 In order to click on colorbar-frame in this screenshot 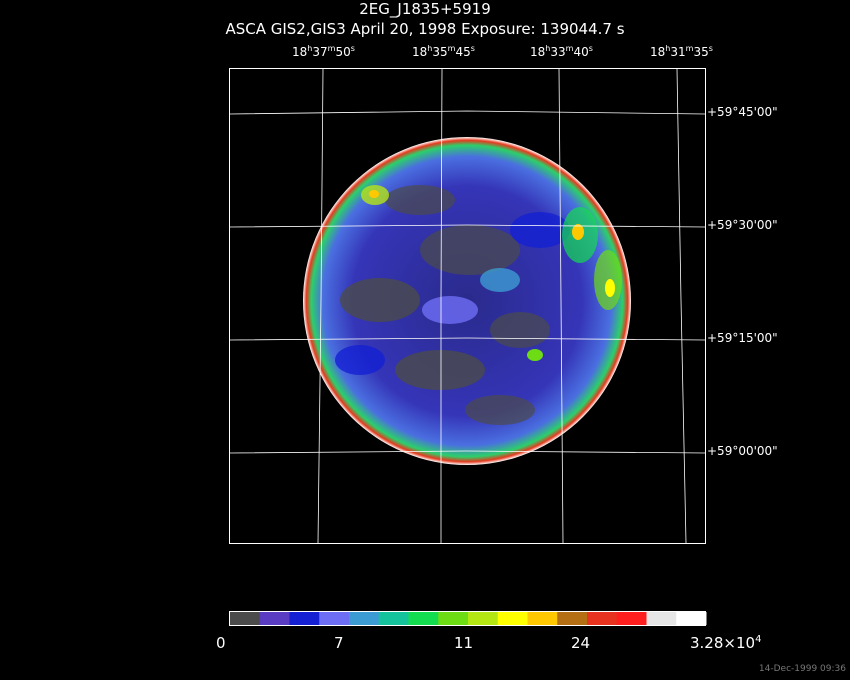, I will do `click(467, 618)`.